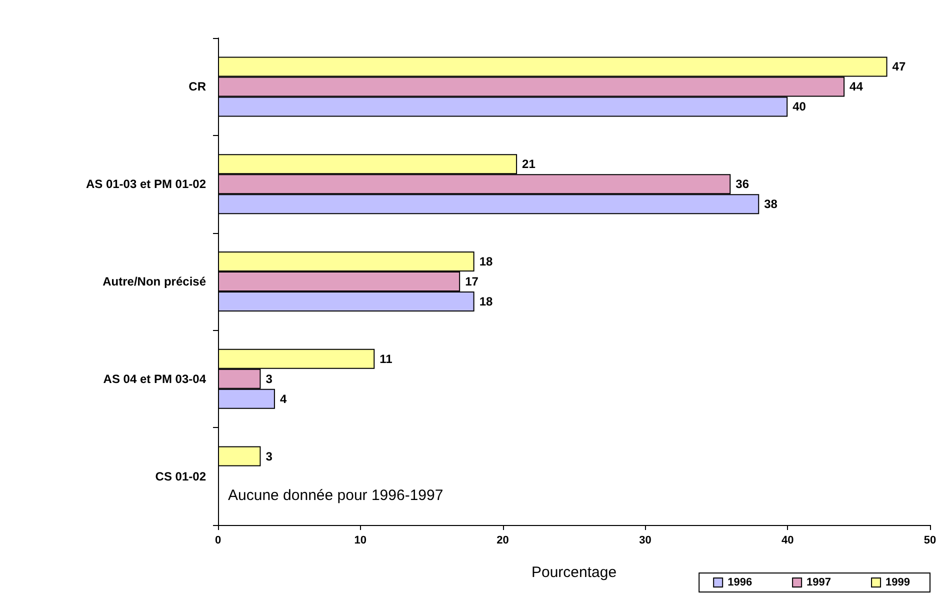 This screenshot has height=597, width=944. What do you see at coordinates (386, 359) in the screenshot?
I see `data-label: 11` at bounding box center [386, 359].